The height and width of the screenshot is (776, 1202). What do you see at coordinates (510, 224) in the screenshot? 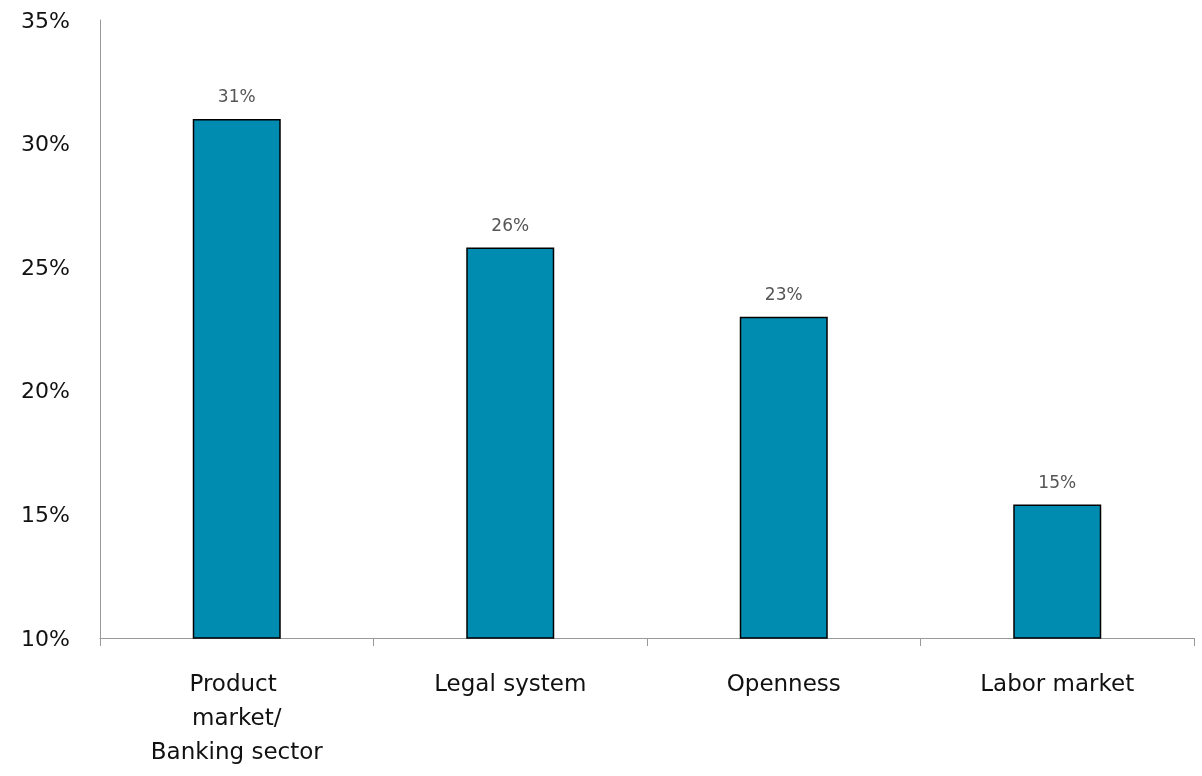
I see `data-label: 26%` at bounding box center [510, 224].